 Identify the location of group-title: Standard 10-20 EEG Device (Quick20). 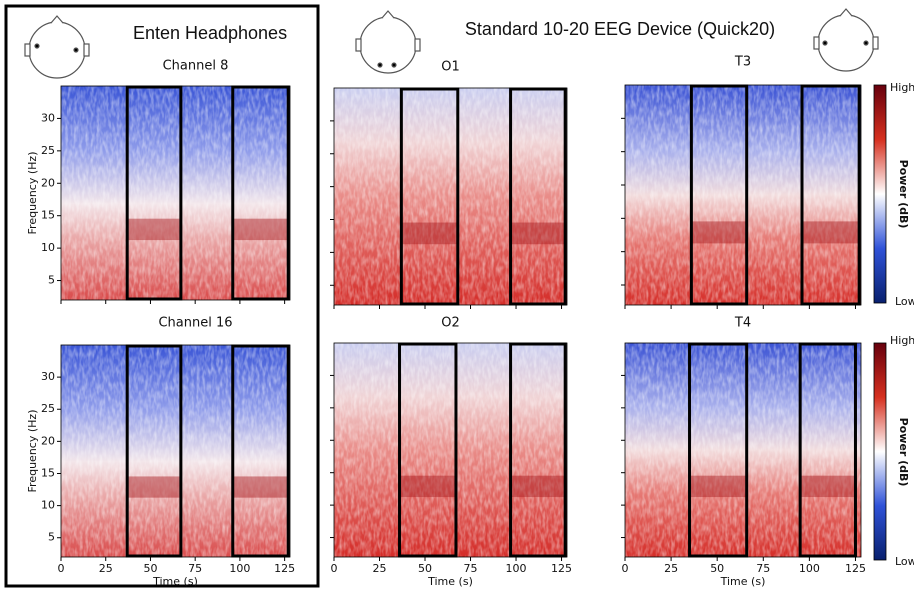
(620, 29).